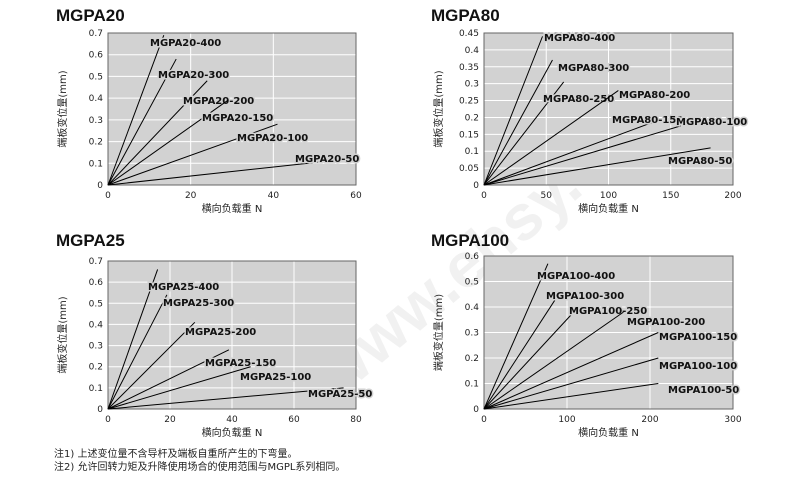  What do you see at coordinates (469, 135) in the screenshot?
I see `y-tick-label: 0.15` at bounding box center [469, 135].